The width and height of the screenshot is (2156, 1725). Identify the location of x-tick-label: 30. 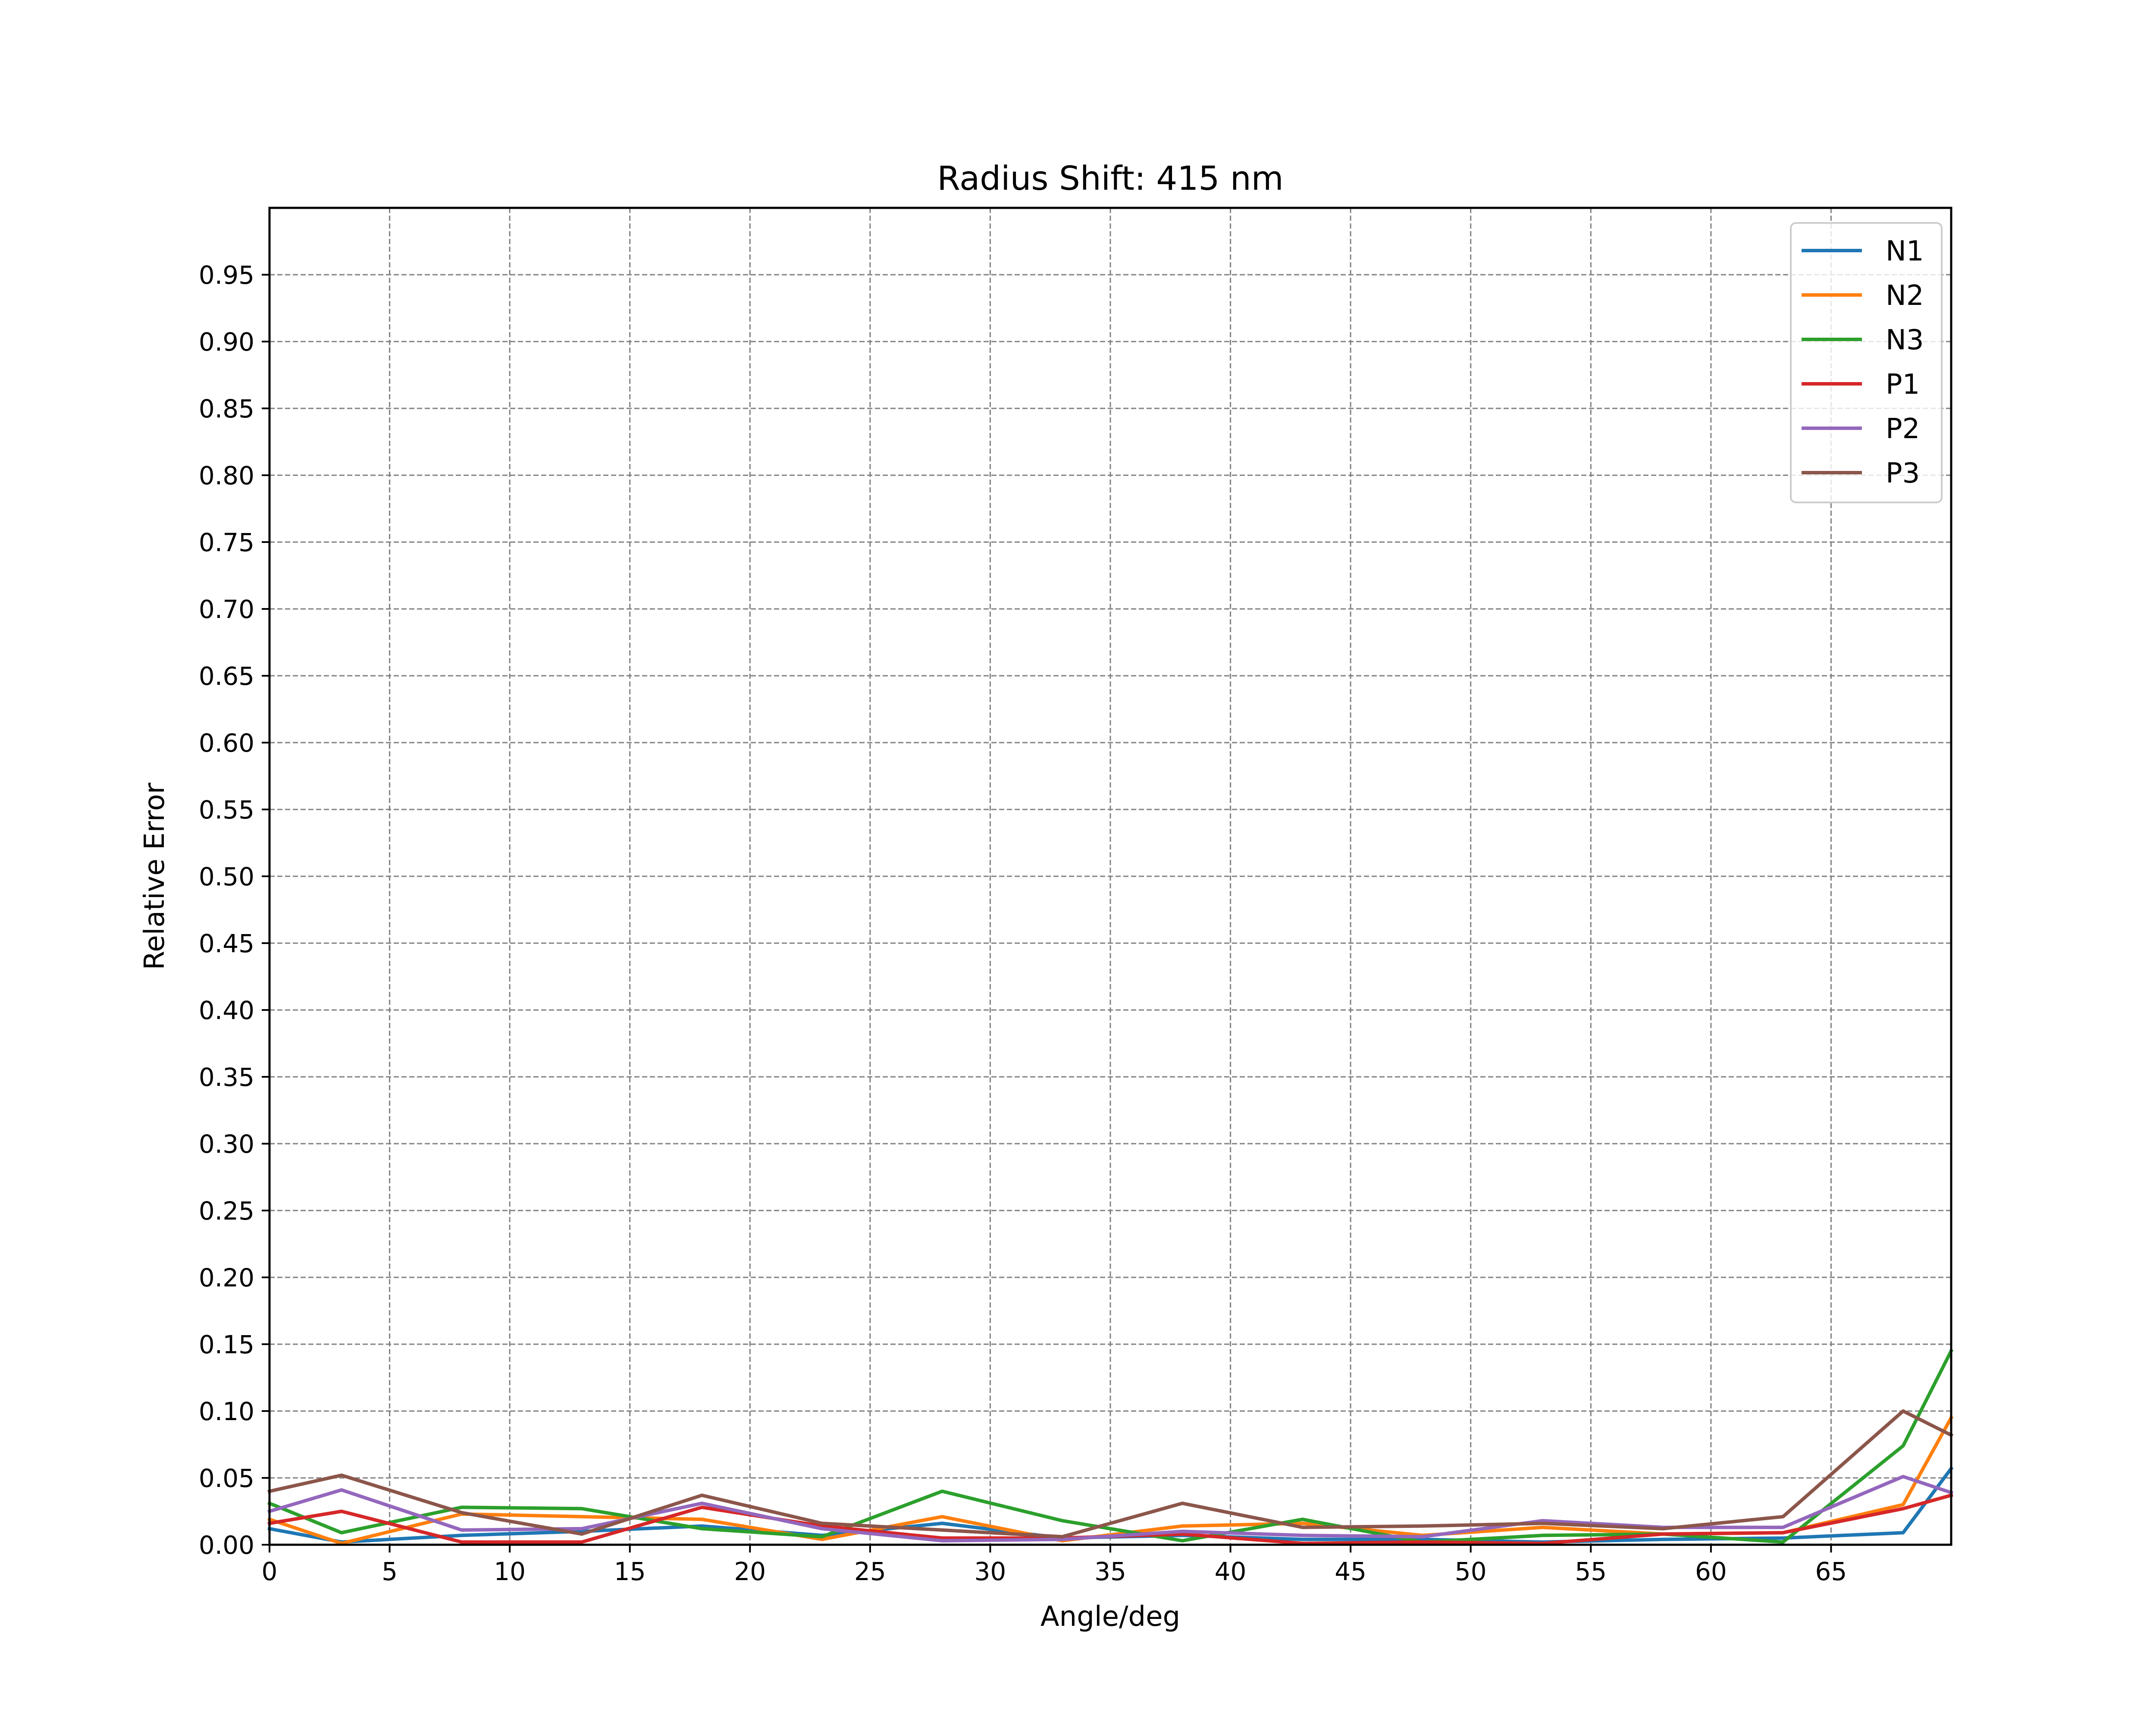
(990, 1572).